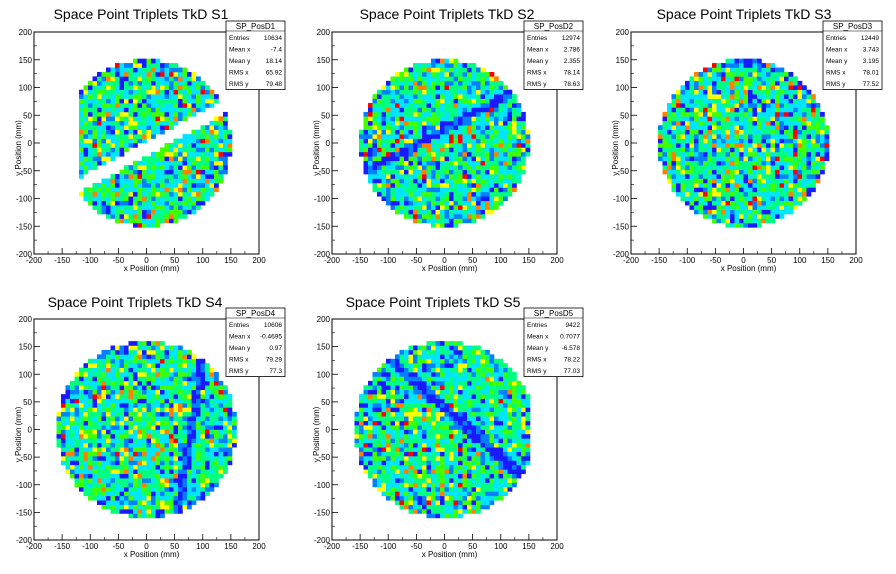 The height and width of the screenshot is (574, 896). Describe the element at coordinates (621, 199) in the screenshot. I see `y-tick-label: -100` at that location.